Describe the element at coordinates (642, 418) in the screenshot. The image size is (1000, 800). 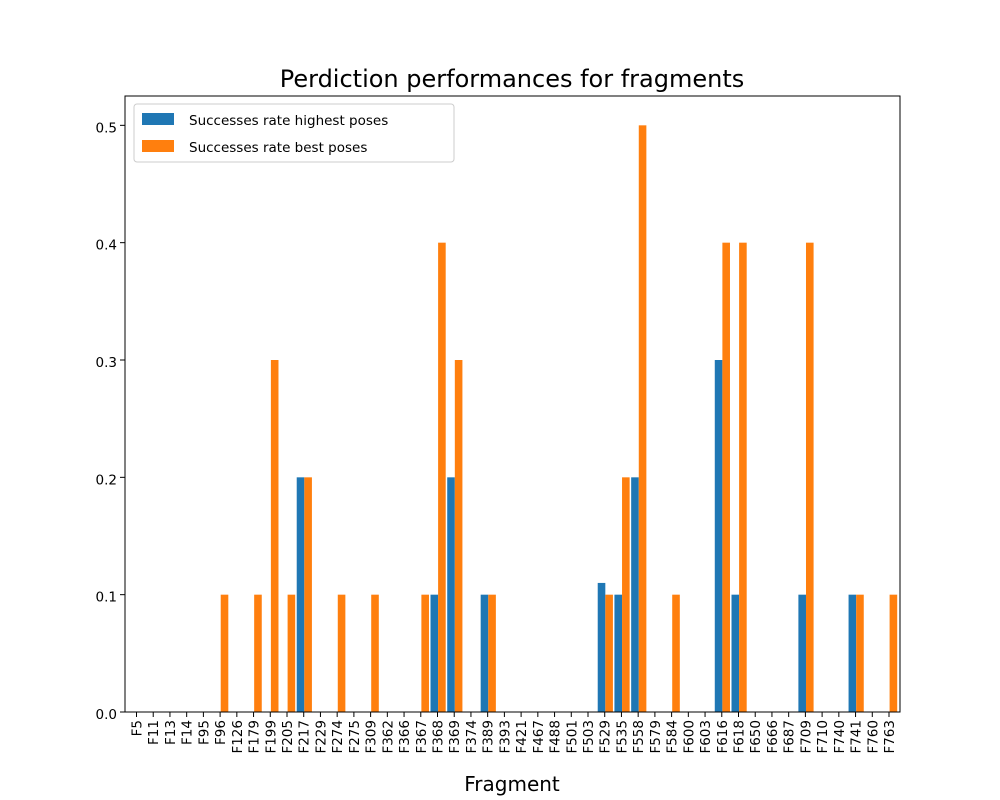
I see `bar-best-f558` at that location.